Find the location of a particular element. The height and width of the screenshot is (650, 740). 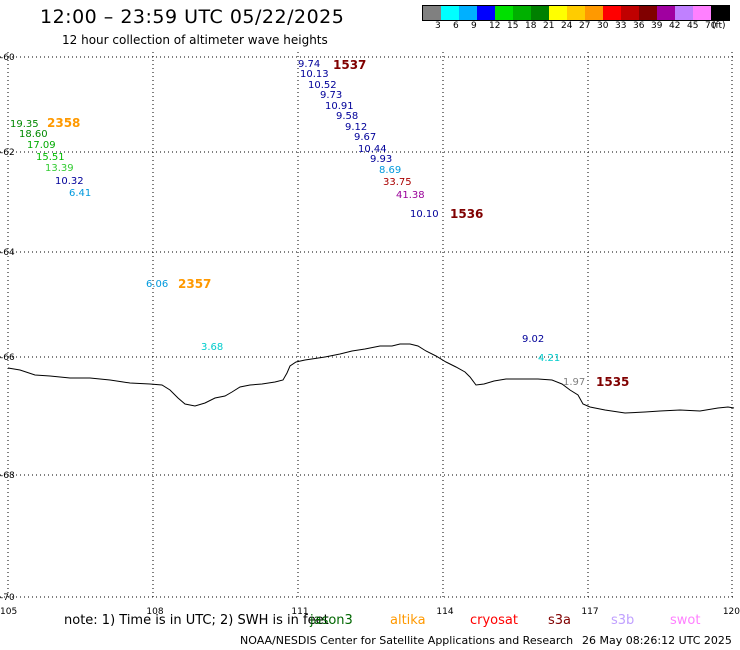

legend-label: (ft) is located at coordinates (719, 26).